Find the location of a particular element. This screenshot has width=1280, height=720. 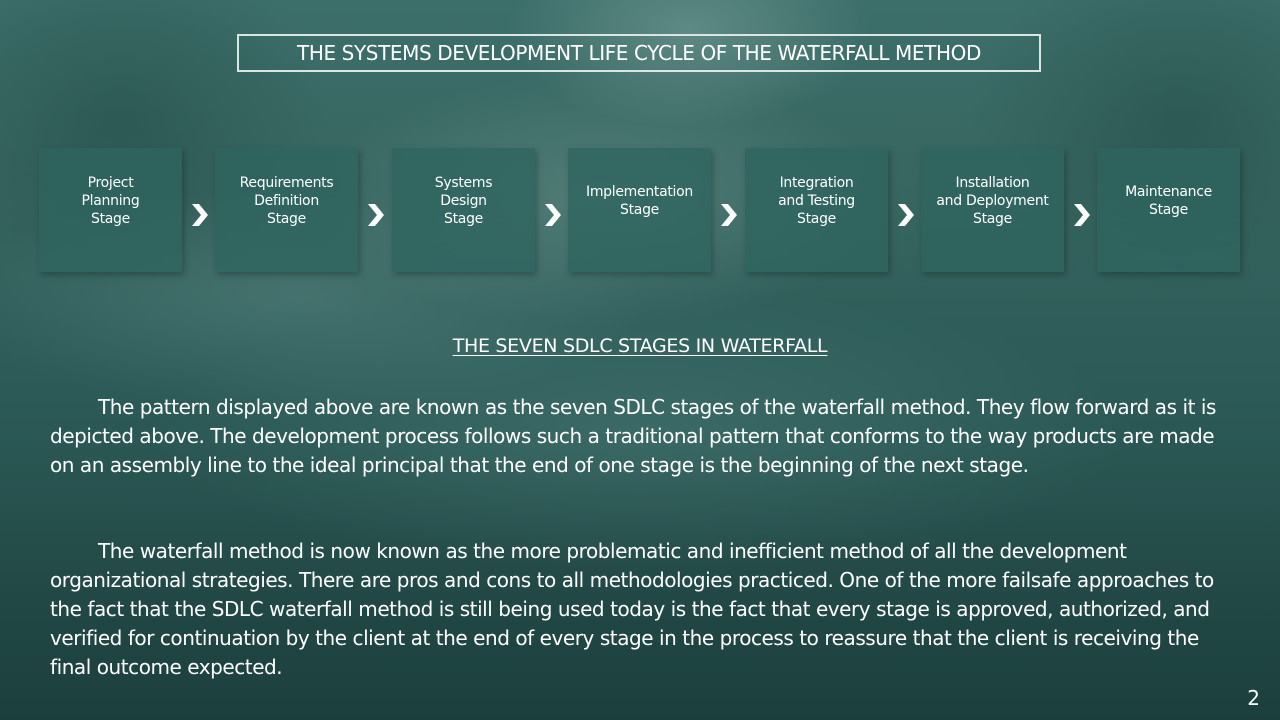

stage-label: Project Planning Stage is located at coordinates (110, 201).